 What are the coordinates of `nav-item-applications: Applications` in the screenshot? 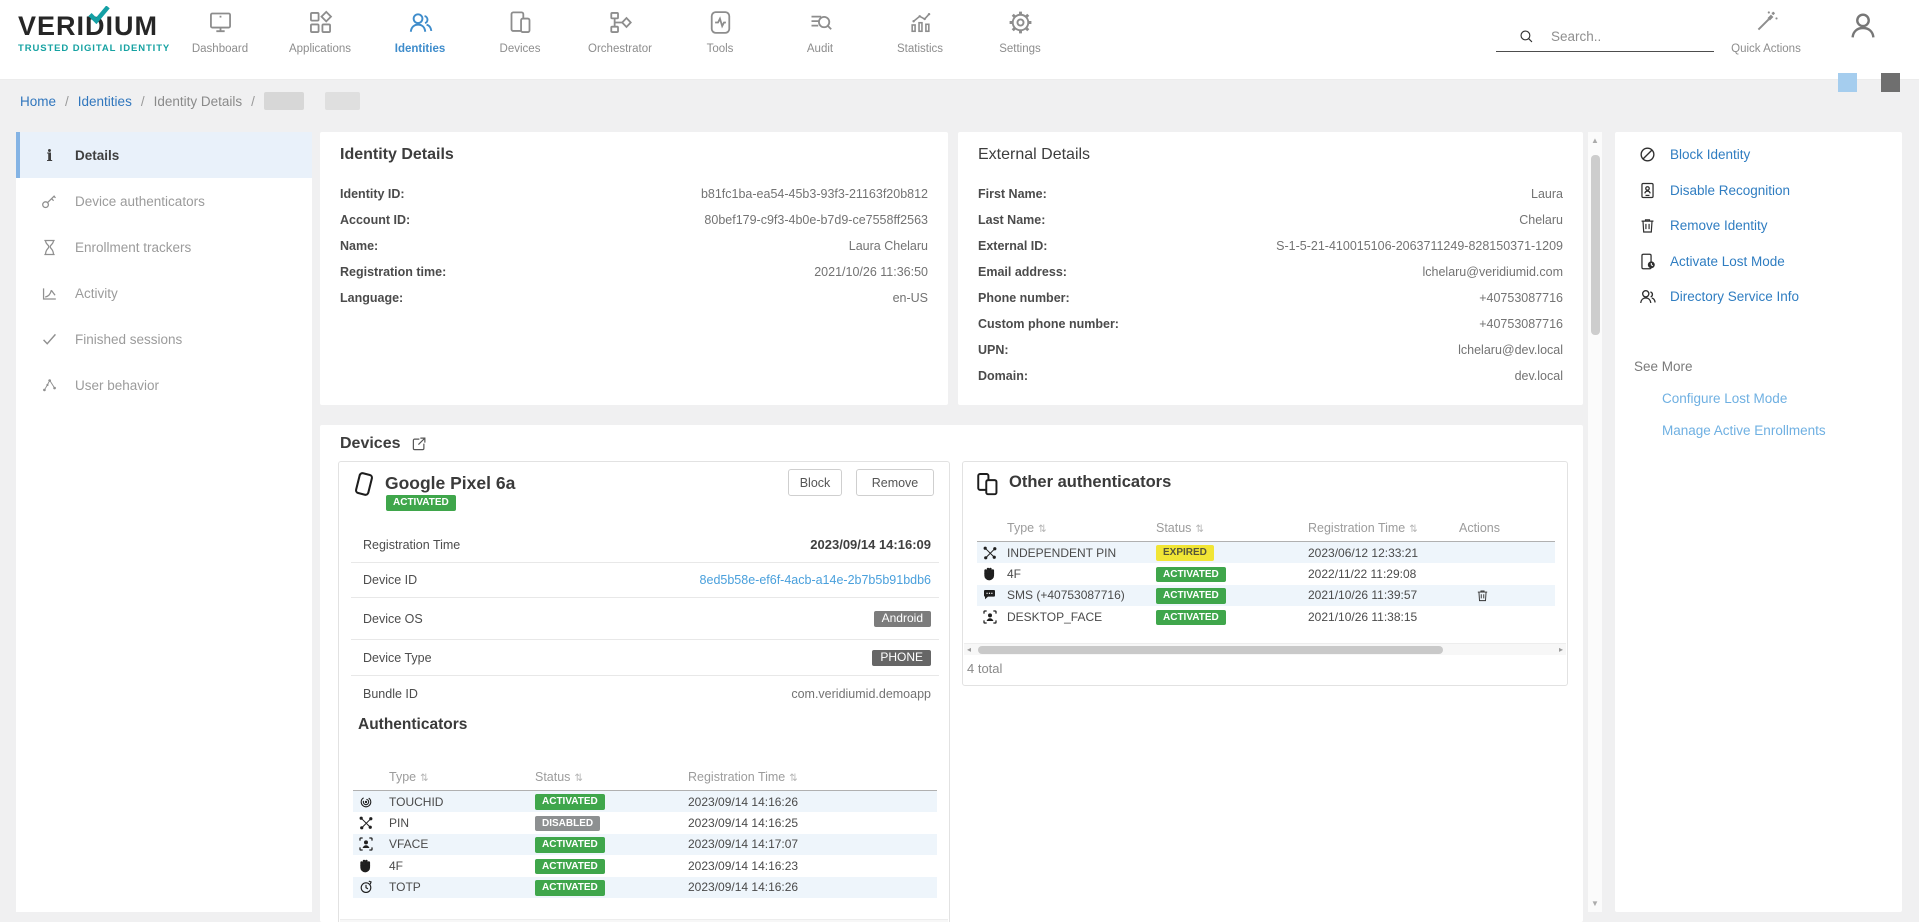 It's located at (320, 32).